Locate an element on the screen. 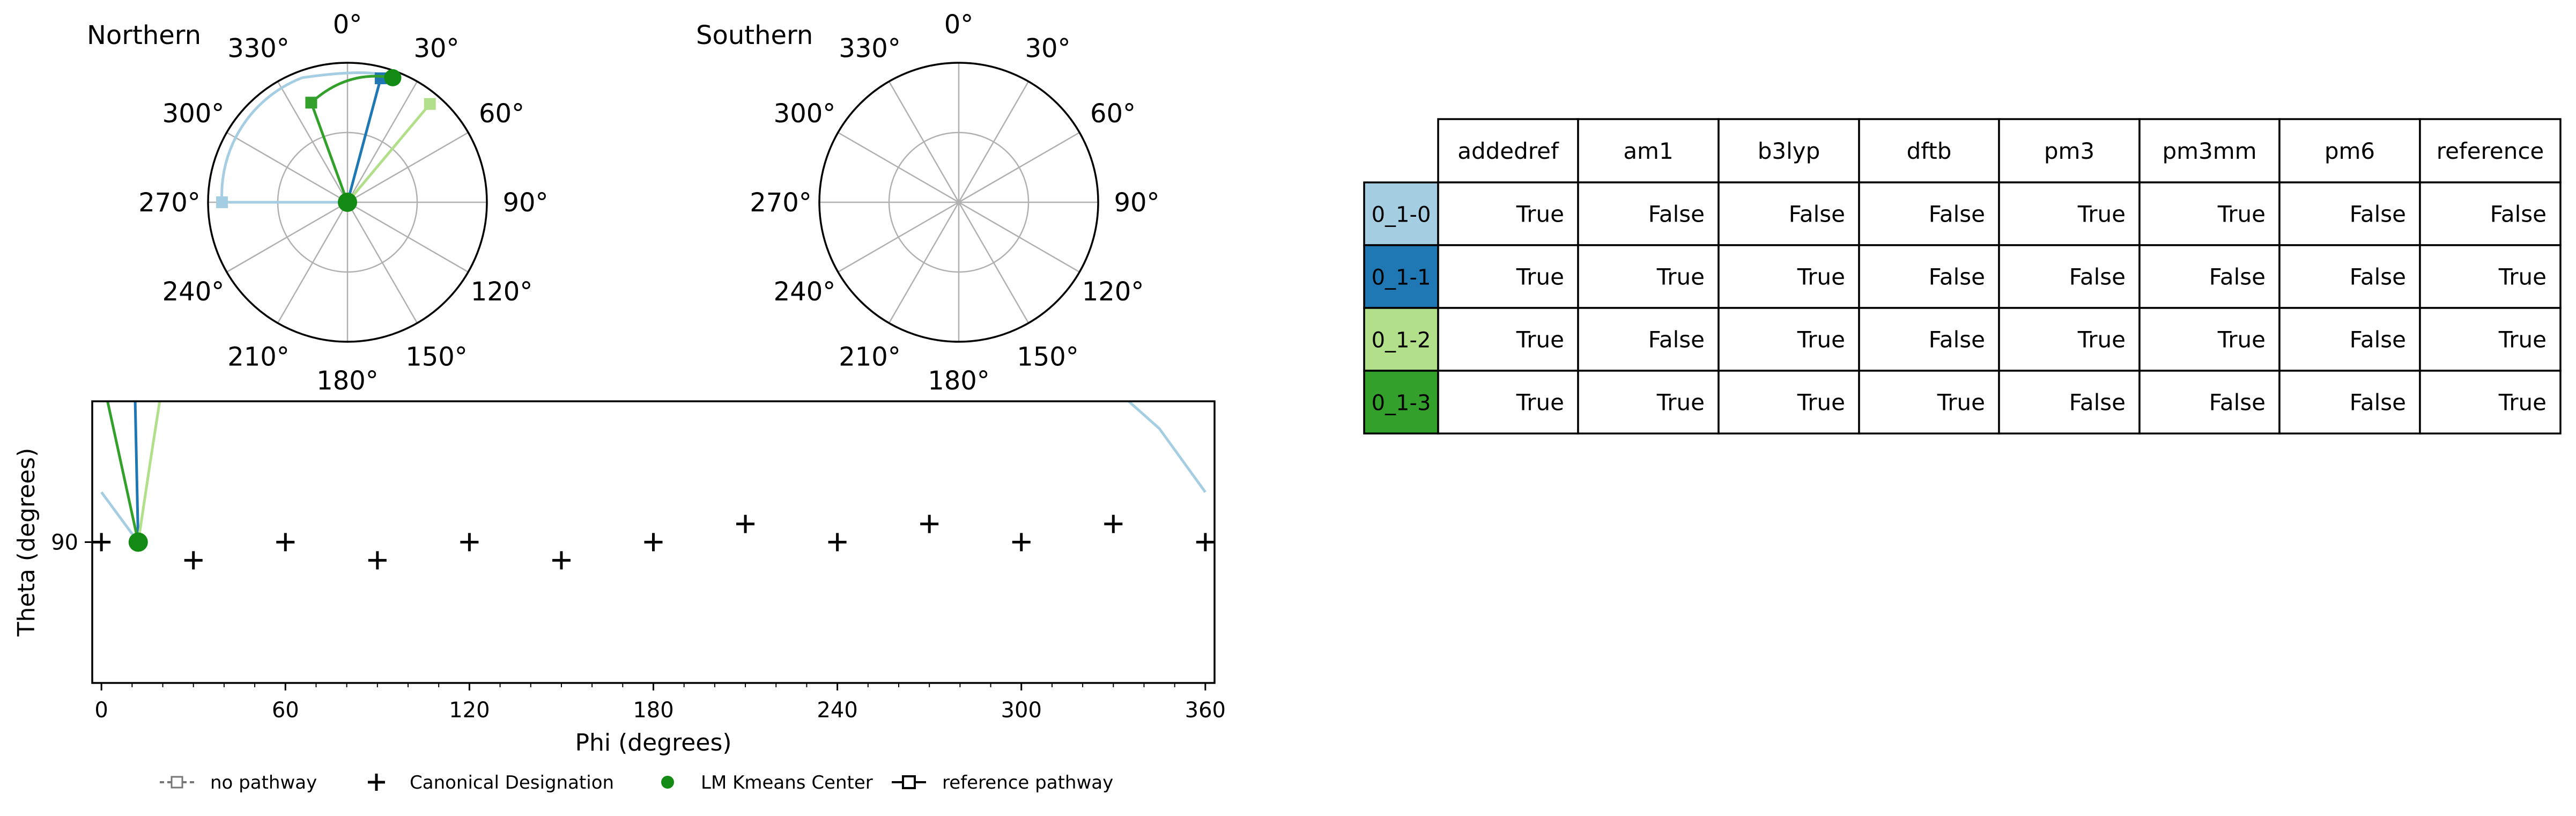 Image resolution: width=2576 pixels, height=816 pixels. polar-angle-label: 240° is located at coordinates (805, 292).